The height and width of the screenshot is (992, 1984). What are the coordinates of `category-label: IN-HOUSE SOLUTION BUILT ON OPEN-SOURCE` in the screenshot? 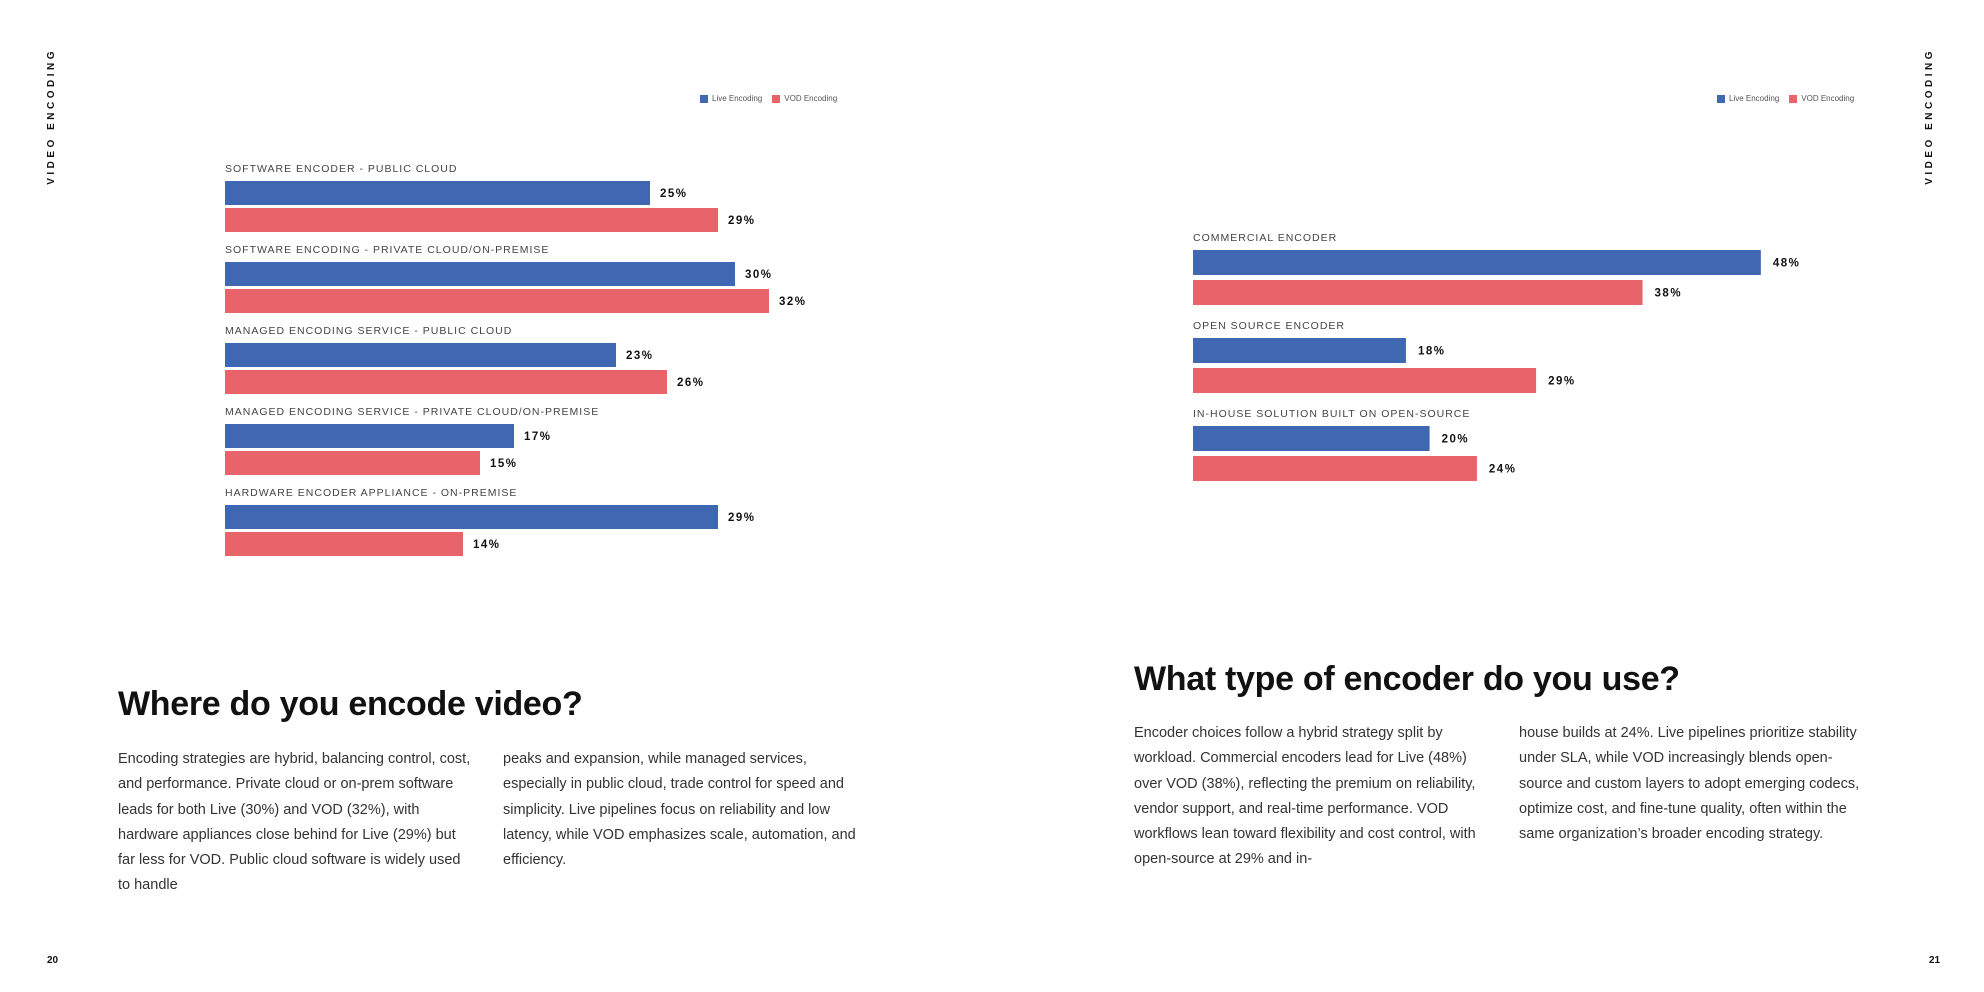 It's located at (1331, 414).